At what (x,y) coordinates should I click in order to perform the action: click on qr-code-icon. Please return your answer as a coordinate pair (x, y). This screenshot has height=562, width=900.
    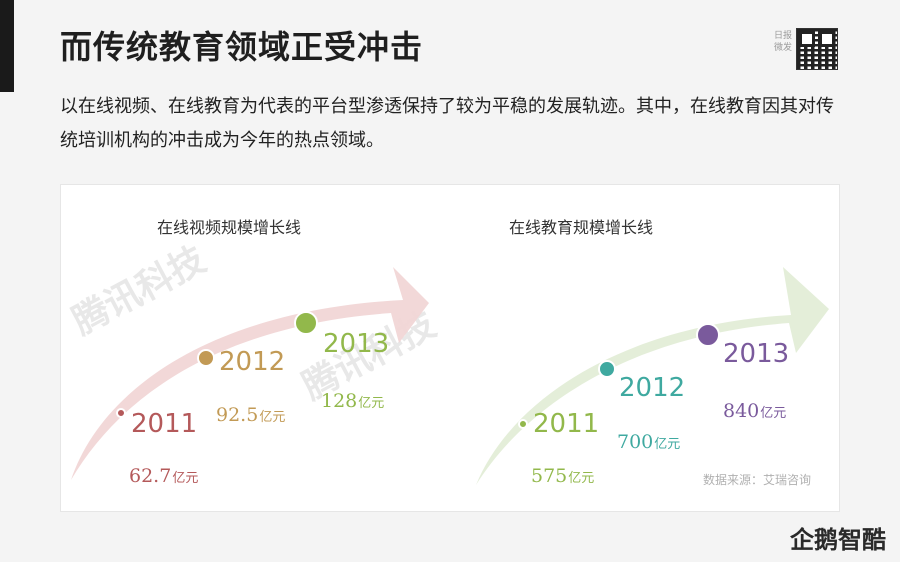
    Looking at the image, I should click on (817, 49).